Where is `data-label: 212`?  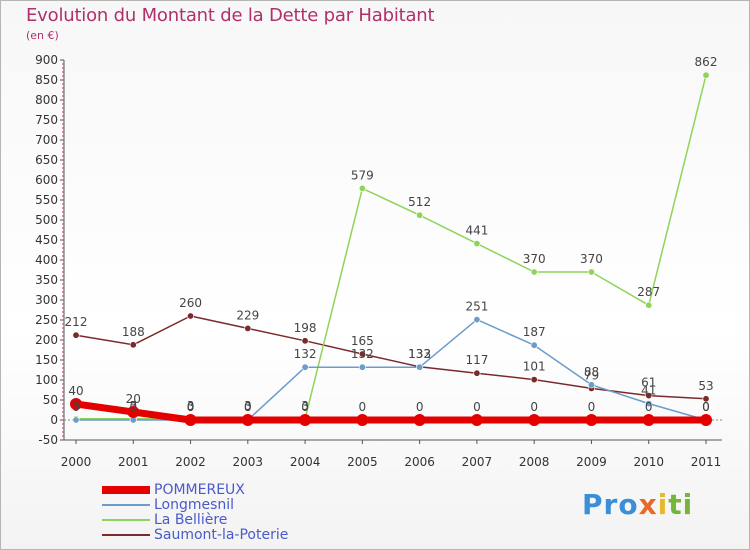 data-label: 212 is located at coordinates (76, 322).